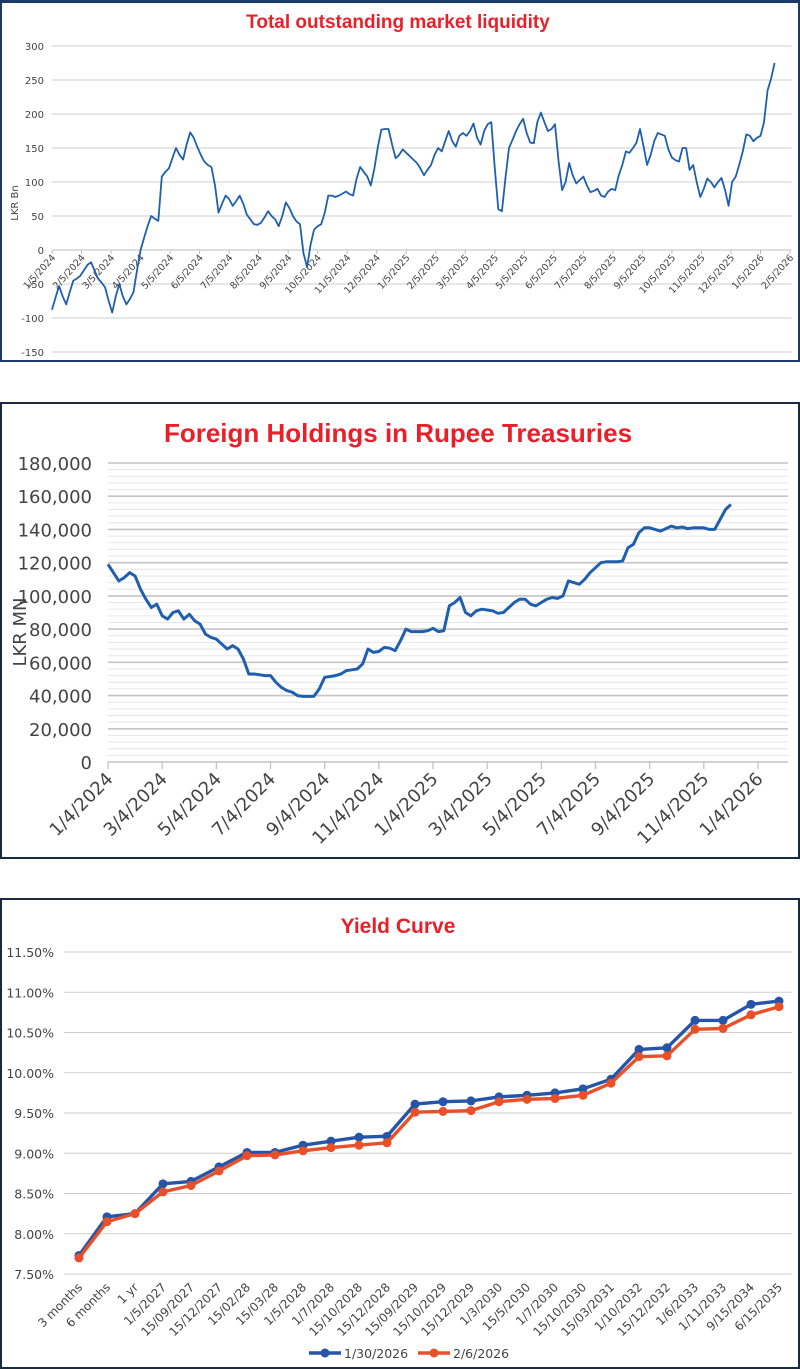 The image size is (800, 1369). Describe the element at coordinates (34, 47) in the screenshot. I see `y-tick-label: 300` at that location.